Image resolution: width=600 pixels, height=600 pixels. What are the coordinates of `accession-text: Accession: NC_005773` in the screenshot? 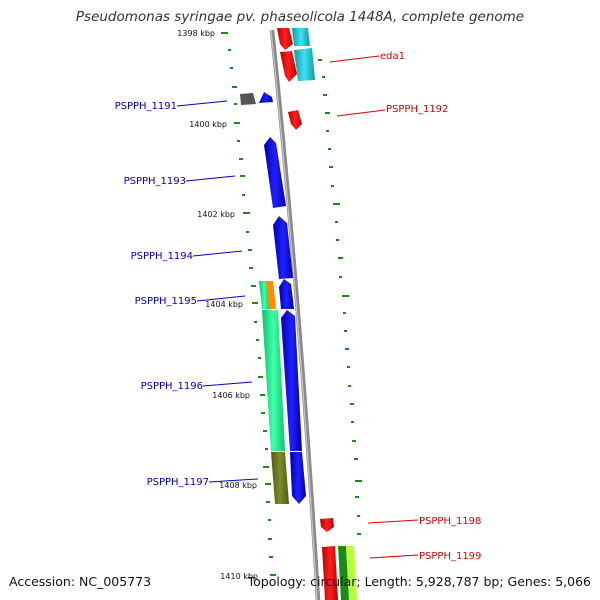 It's located at (80, 581).